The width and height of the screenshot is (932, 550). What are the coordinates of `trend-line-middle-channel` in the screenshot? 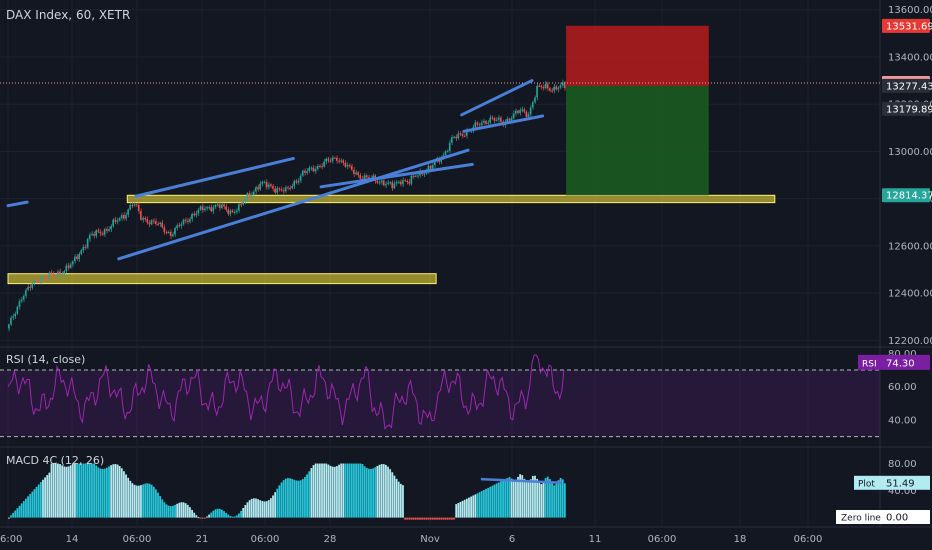 It's located at (293, 204).